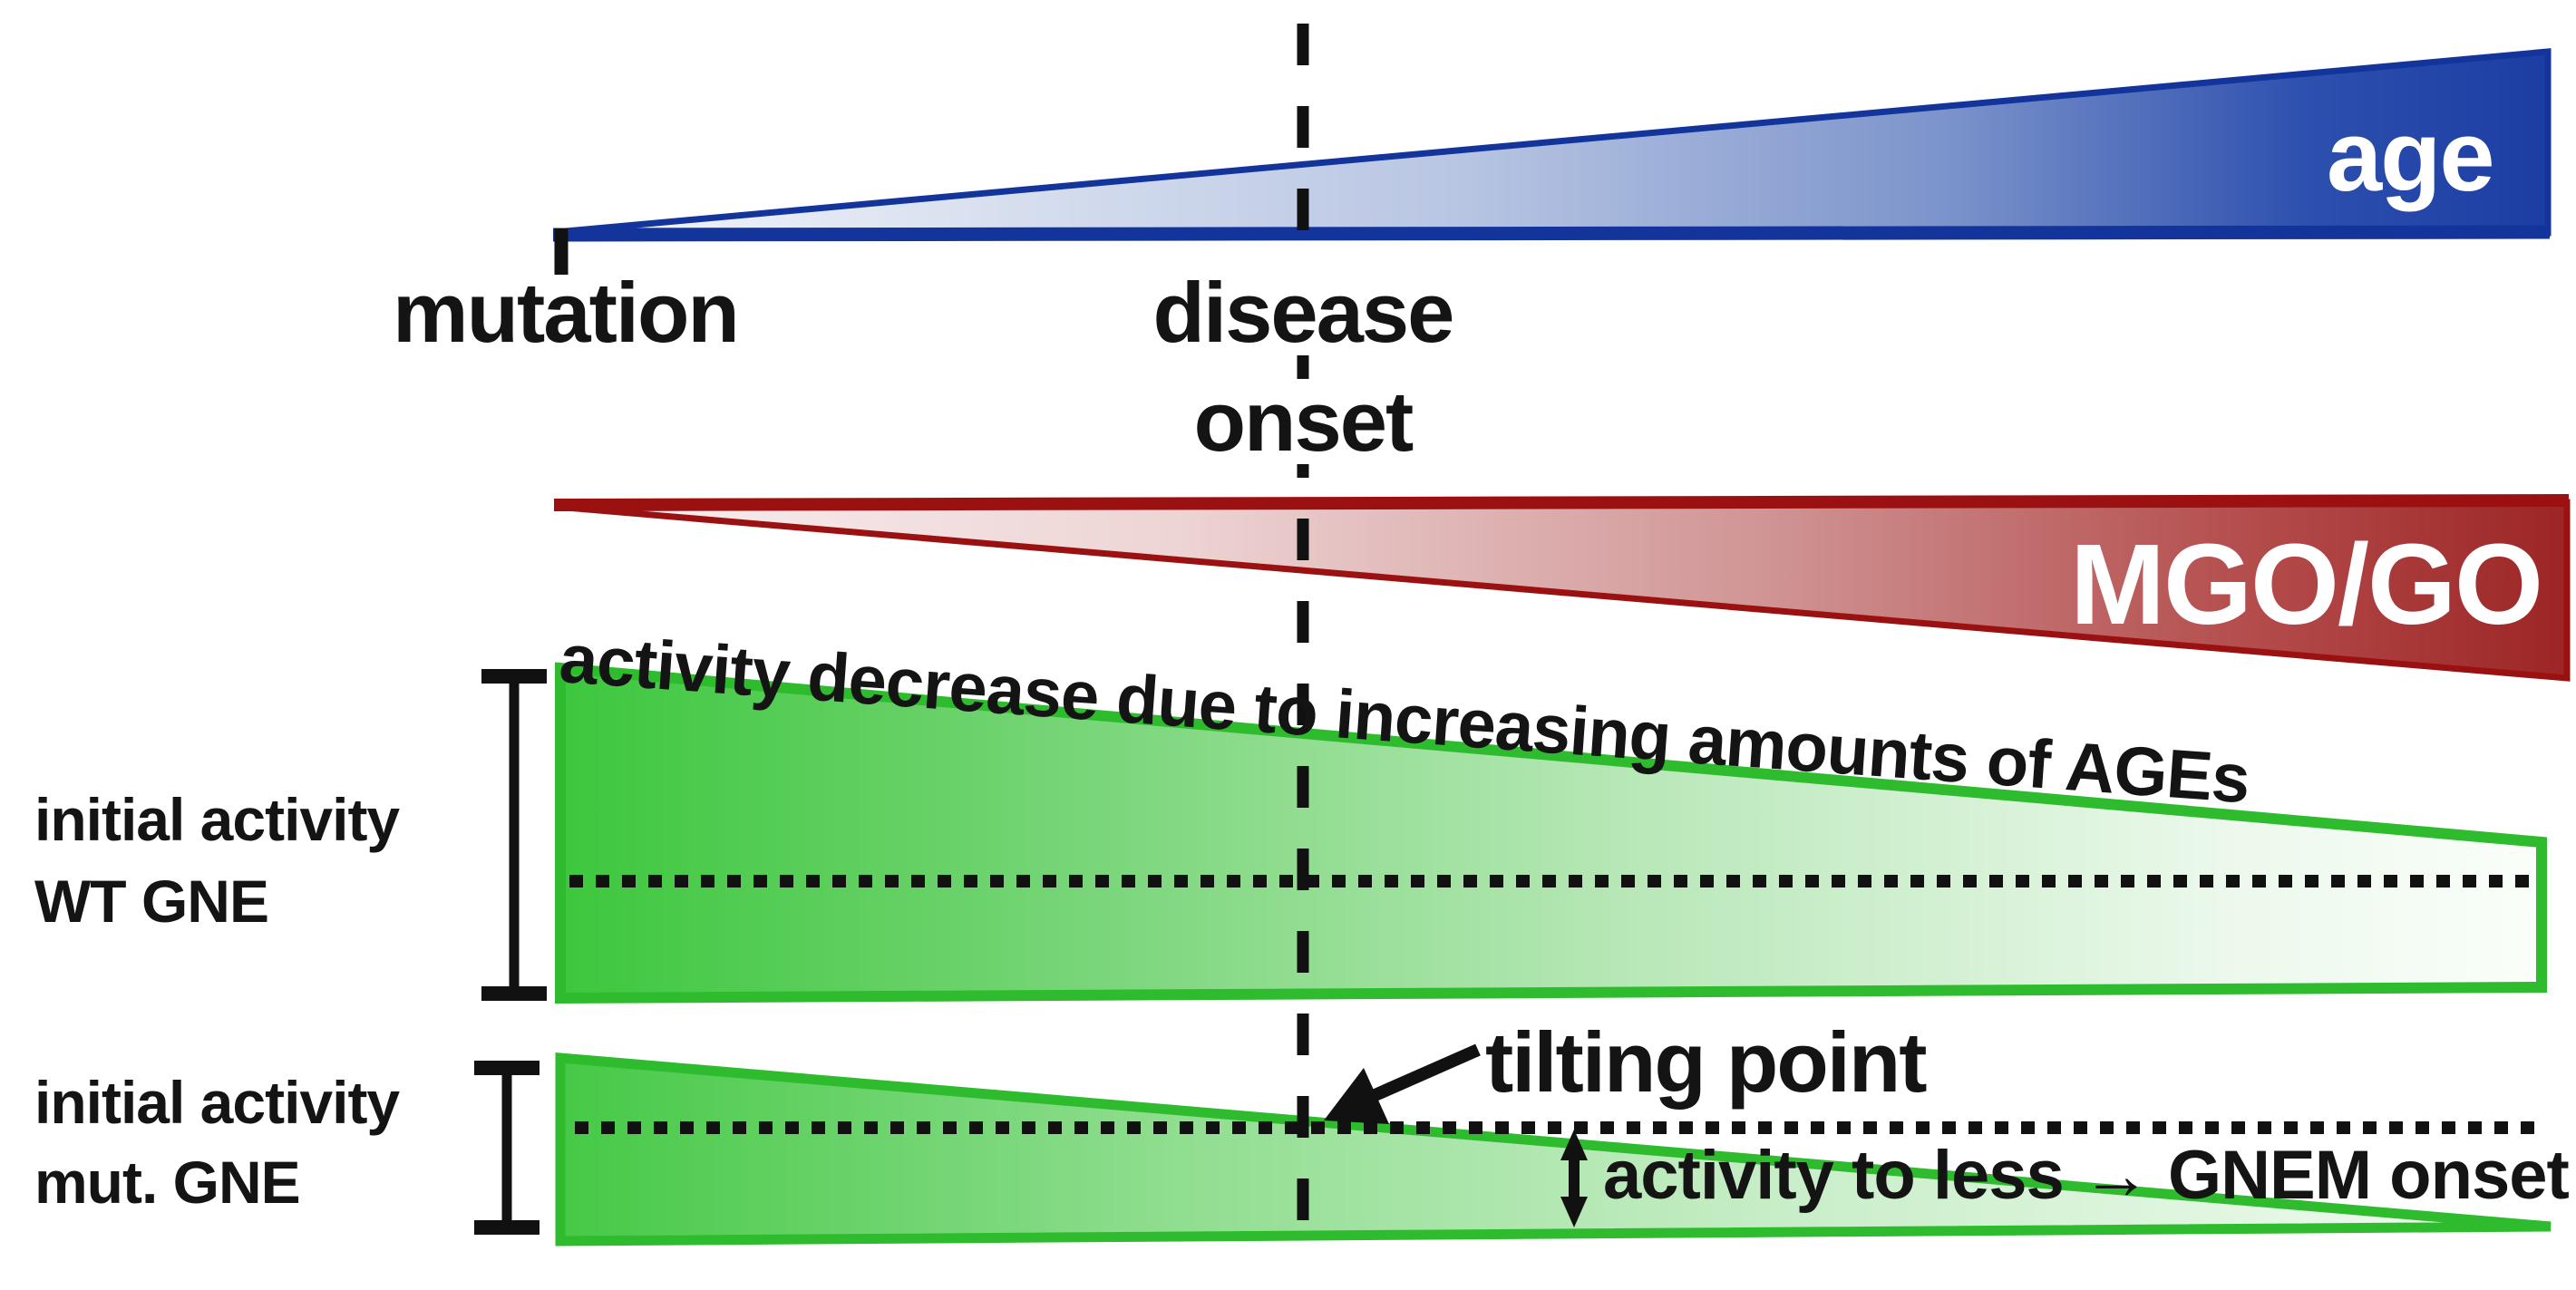  What do you see at coordinates (1574, 1178) in the screenshot?
I see `activity-loss-double-arrow` at bounding box center [1574, 1178].